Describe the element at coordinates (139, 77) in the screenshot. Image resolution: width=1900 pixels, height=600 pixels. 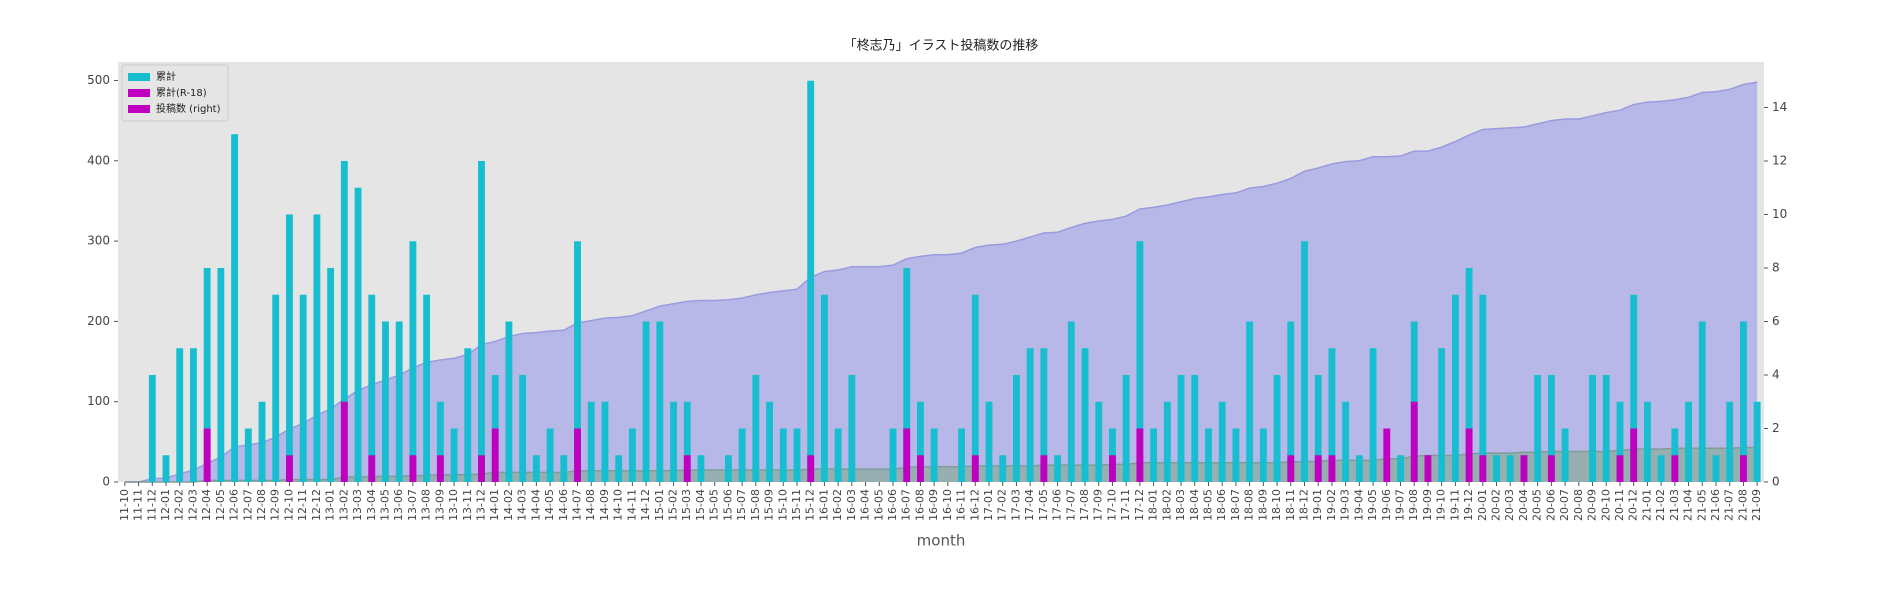
I see `legend-swatch` at that location.